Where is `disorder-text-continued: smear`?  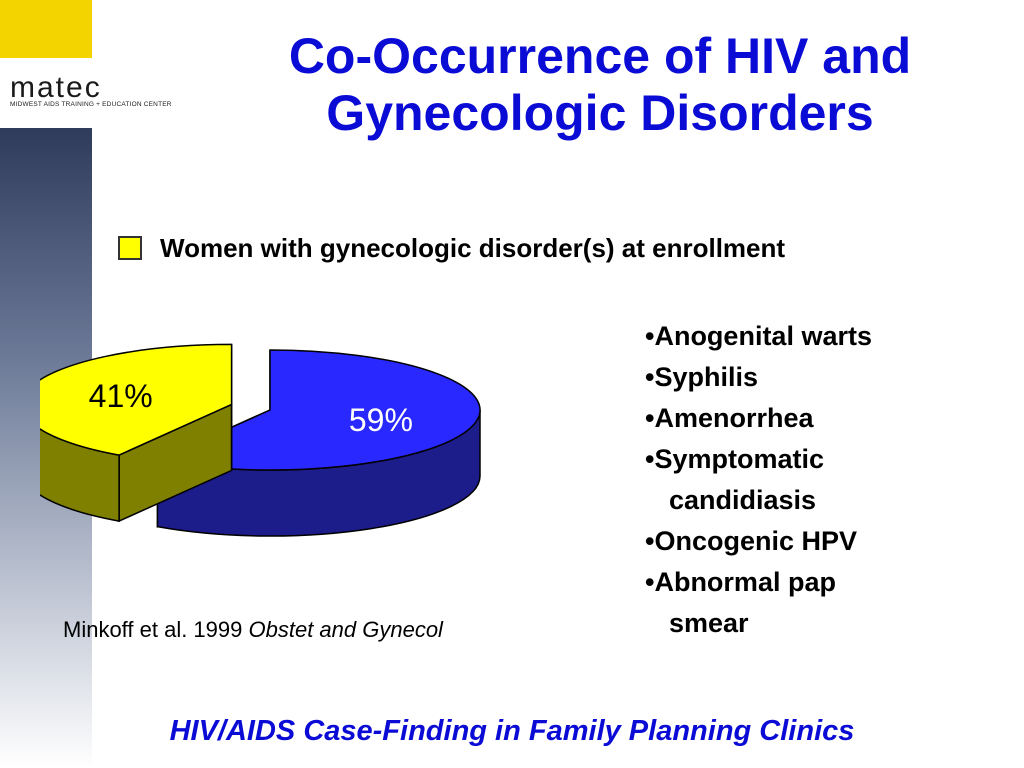
disorder-text-continued: smear is located at coordinates (709, 623).